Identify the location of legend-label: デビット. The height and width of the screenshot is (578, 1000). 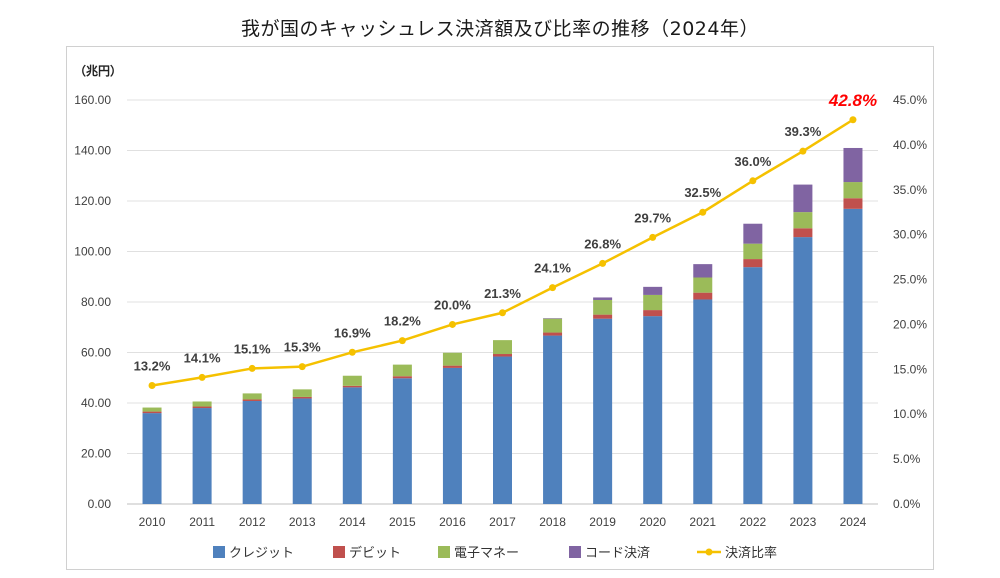
(375, 553).